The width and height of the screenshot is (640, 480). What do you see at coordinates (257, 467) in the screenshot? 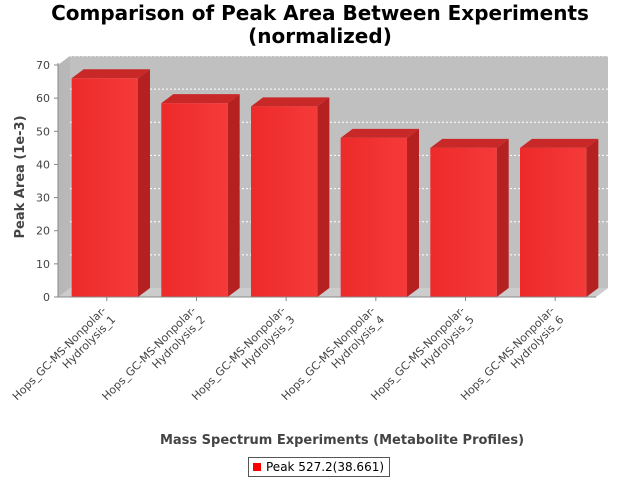
I see `legend-swatch` at bounding box center [257, 467].